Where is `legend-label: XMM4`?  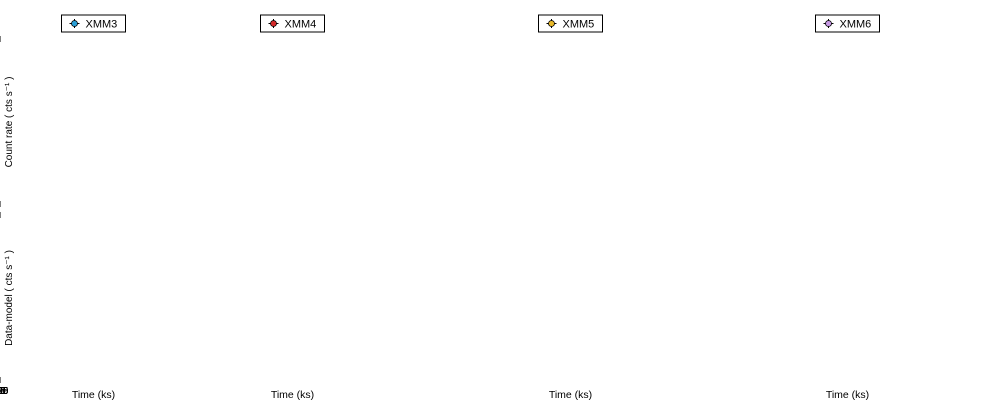 legend-label: XMM4 is located at coordinates (301, 25).